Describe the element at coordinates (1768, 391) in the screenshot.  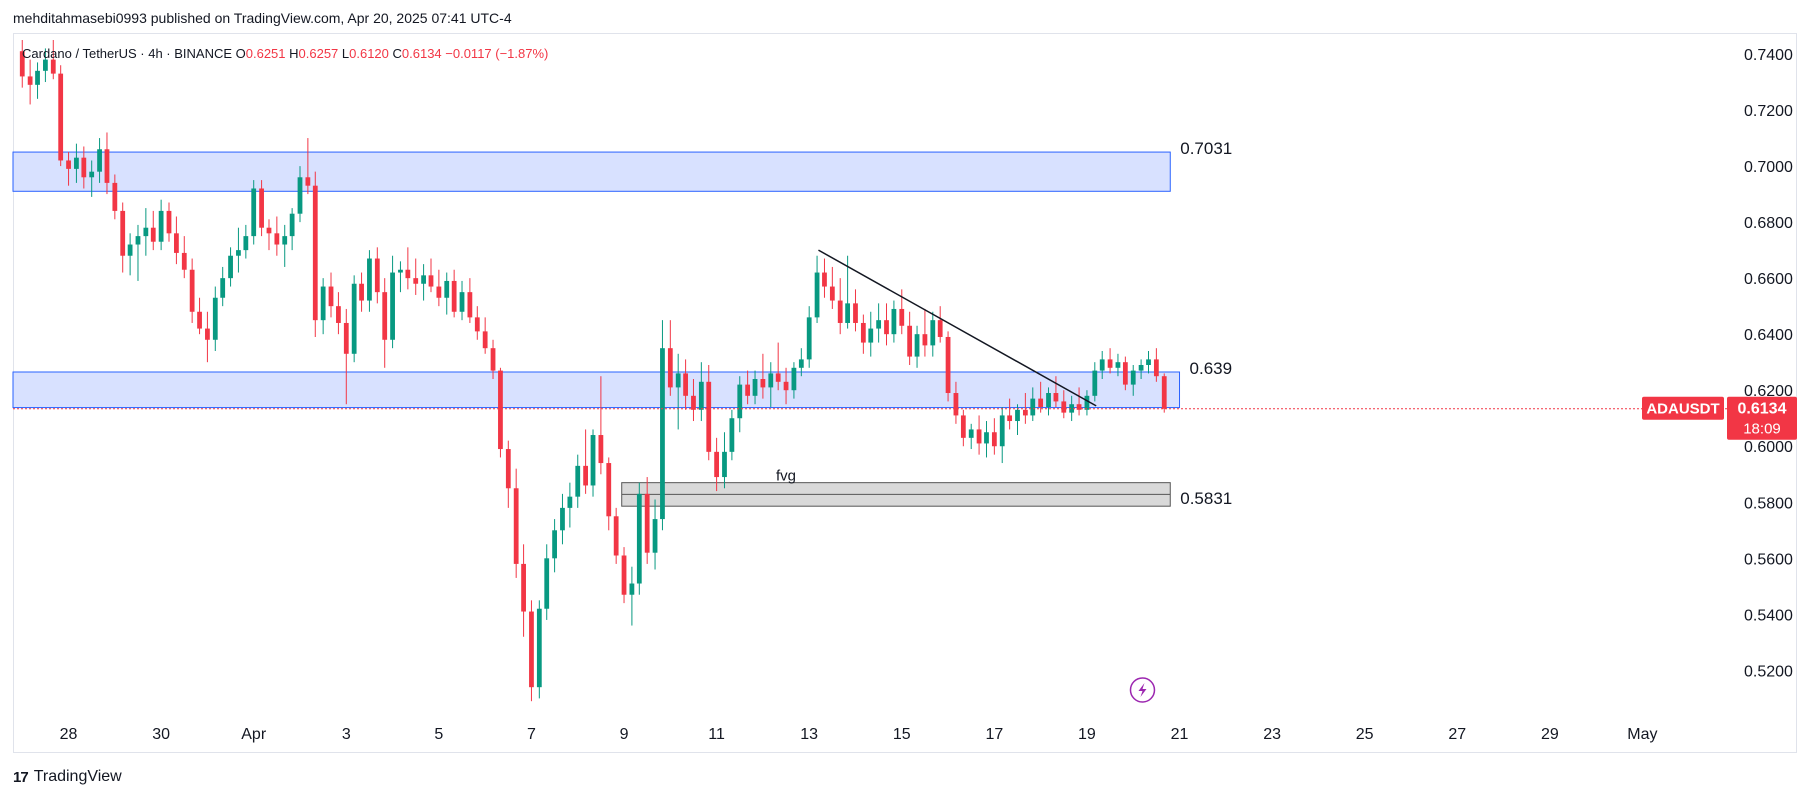
I see `y-tick-label: 0.6200` at that location.